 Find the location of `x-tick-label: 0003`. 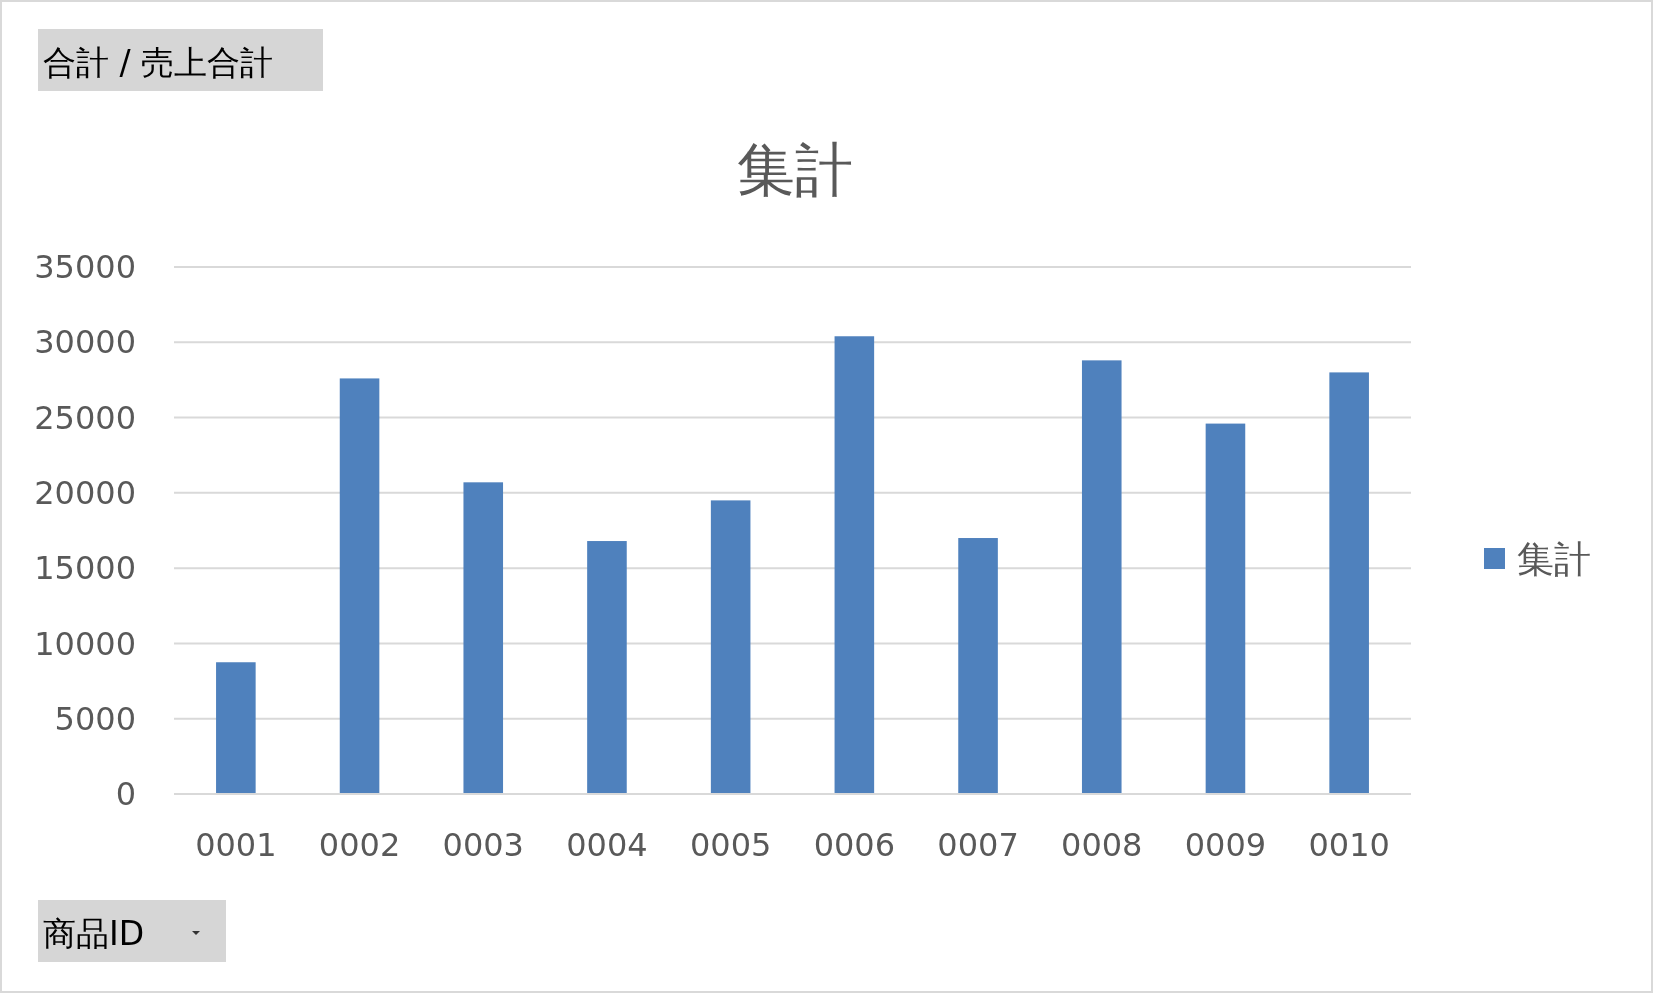

x-tick-label: 0003 is located at coordinates (483, 845).